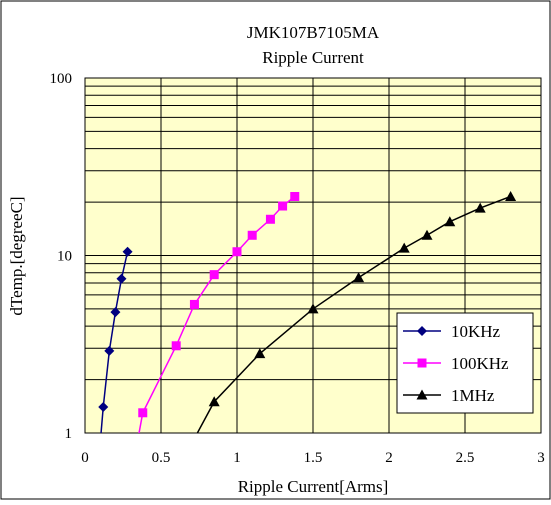 The height and width of the screenshot is (505, 551). I want to click on x-tick-label: 3, so click(541, 458).